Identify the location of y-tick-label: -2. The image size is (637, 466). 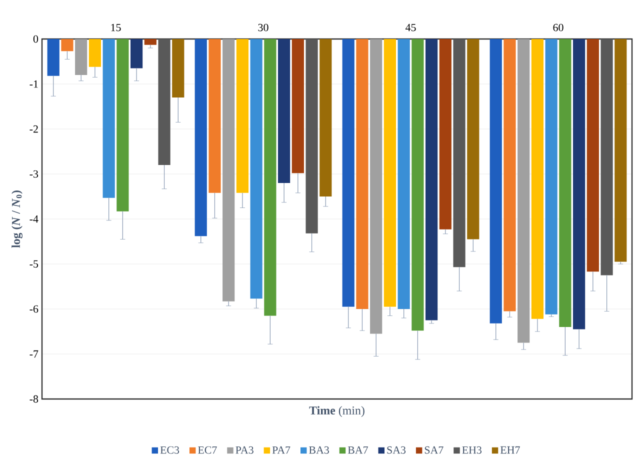
(34, 129).